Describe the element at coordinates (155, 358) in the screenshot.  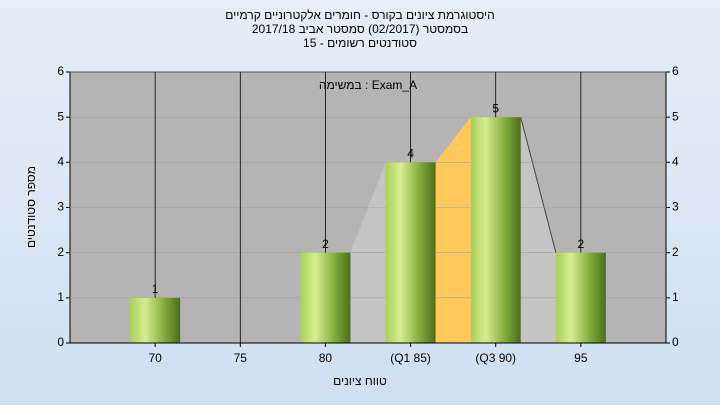
I see `x-tick-label: 70` at that location.